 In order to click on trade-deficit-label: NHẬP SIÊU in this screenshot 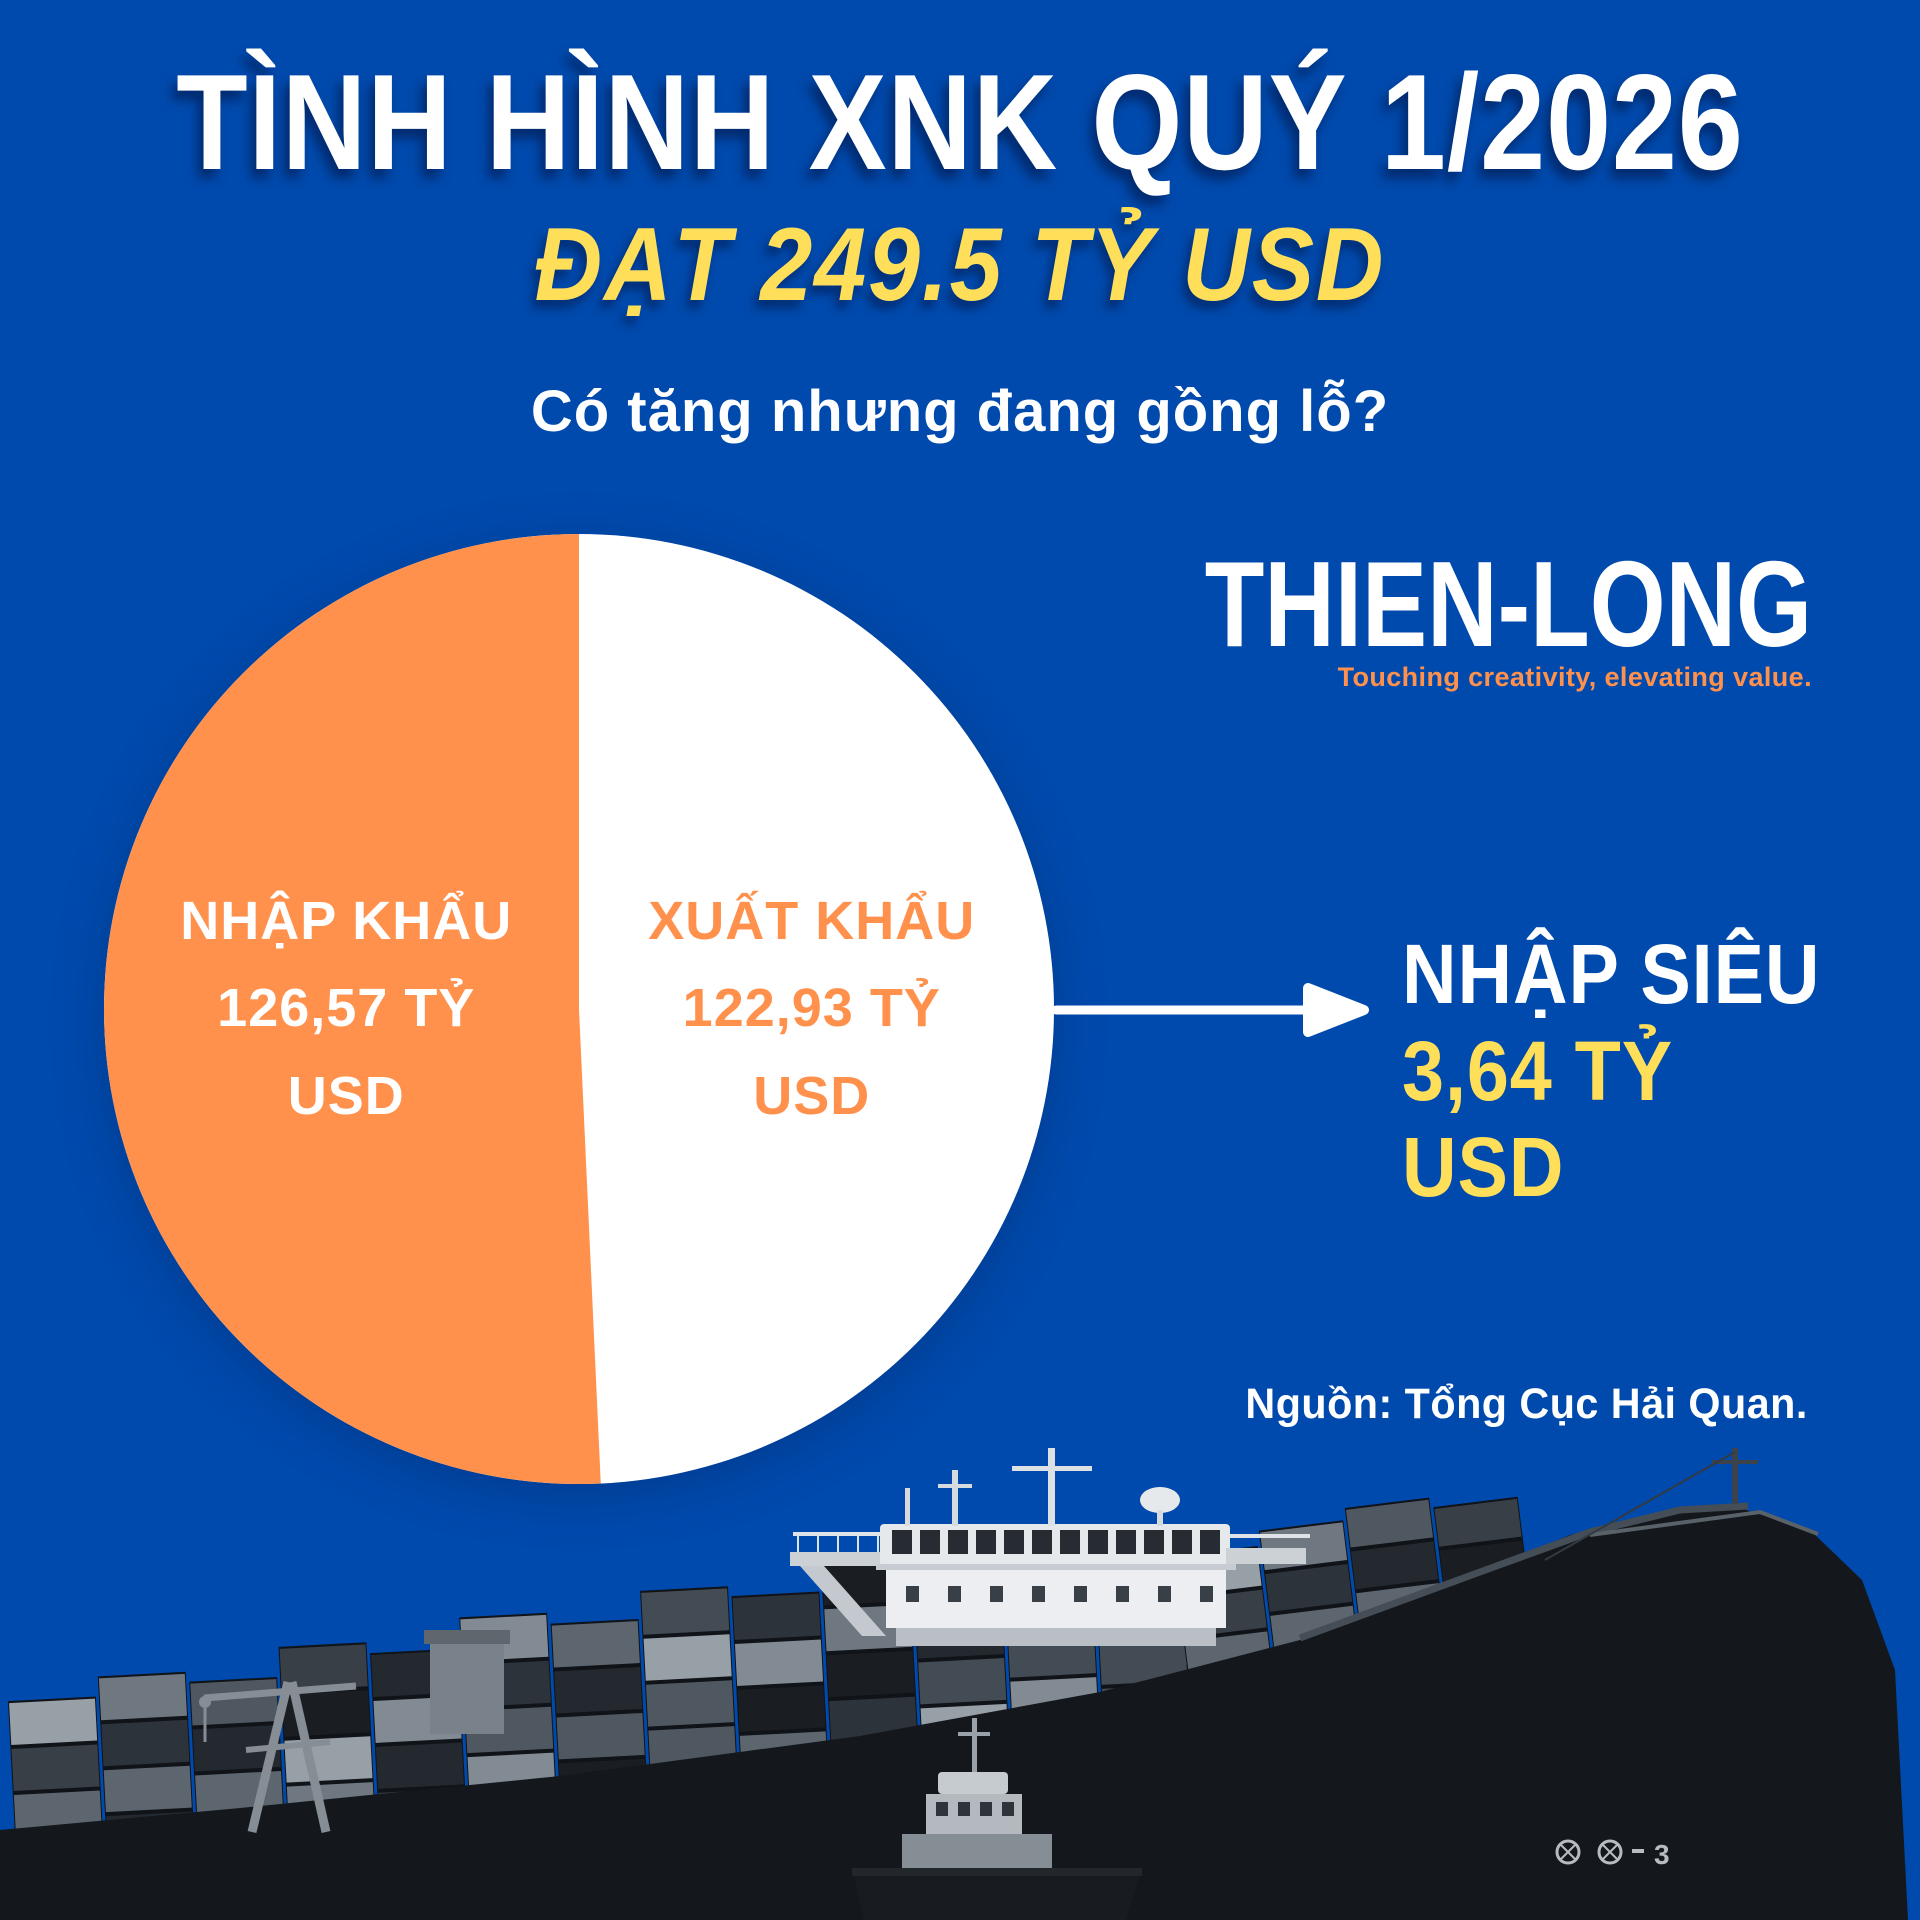, I will do `click(1611, 974)`.